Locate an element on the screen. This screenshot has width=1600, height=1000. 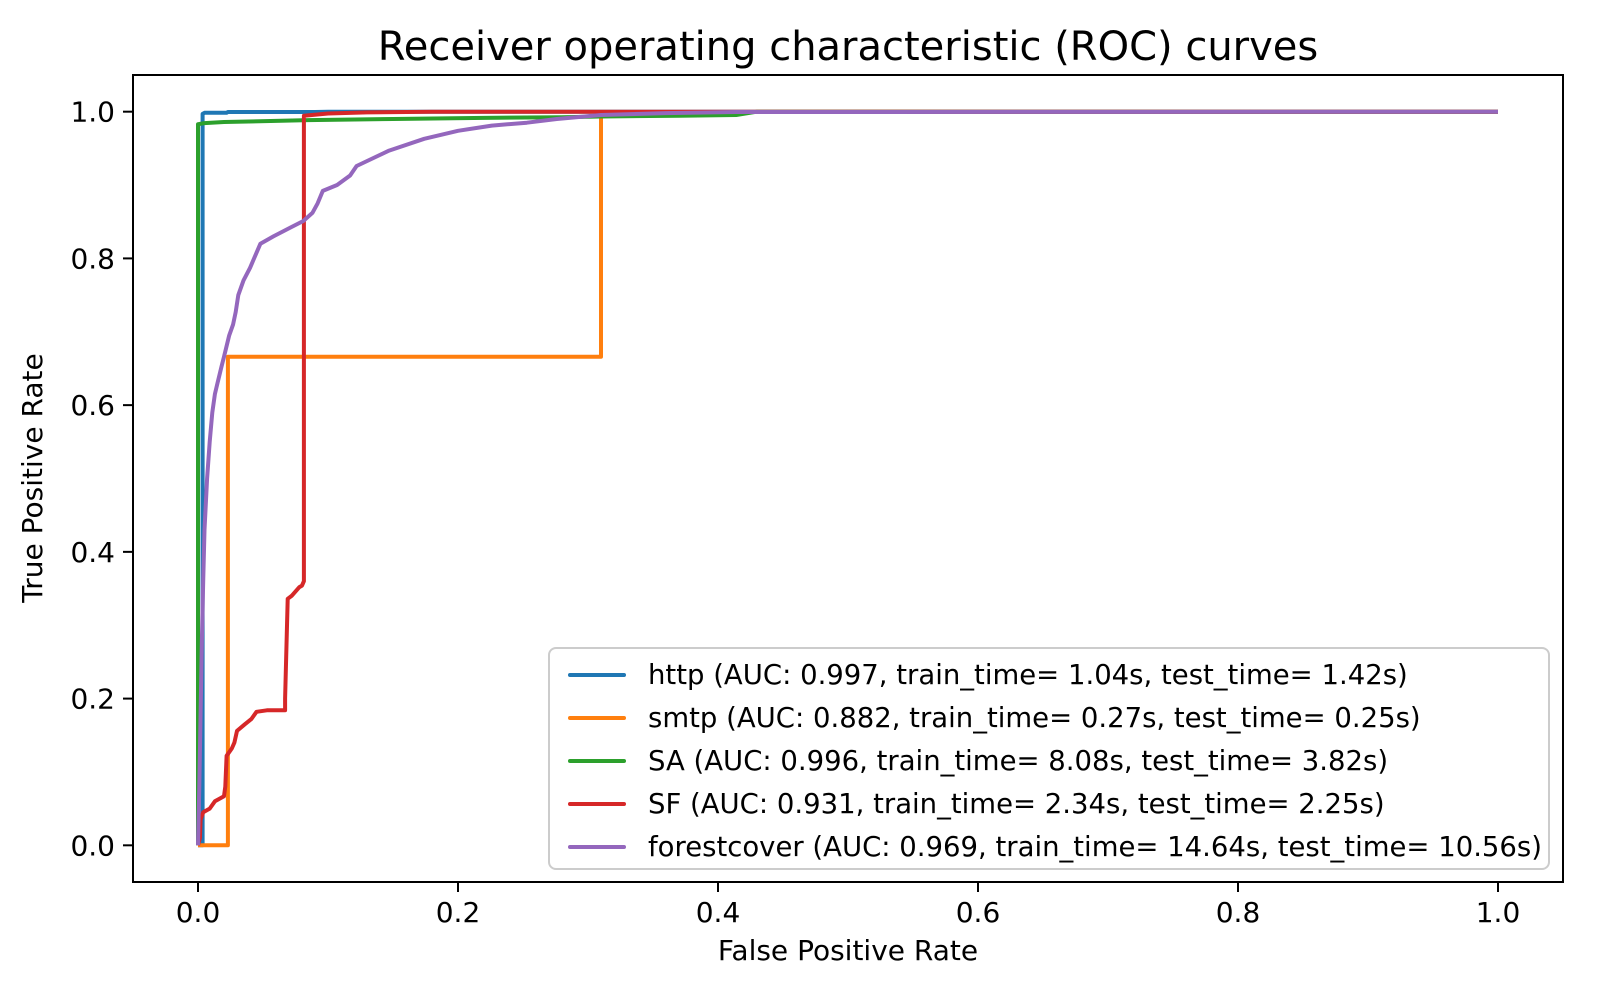
x-axis-label: False Positive Rate is located at coordinates (848, 950).